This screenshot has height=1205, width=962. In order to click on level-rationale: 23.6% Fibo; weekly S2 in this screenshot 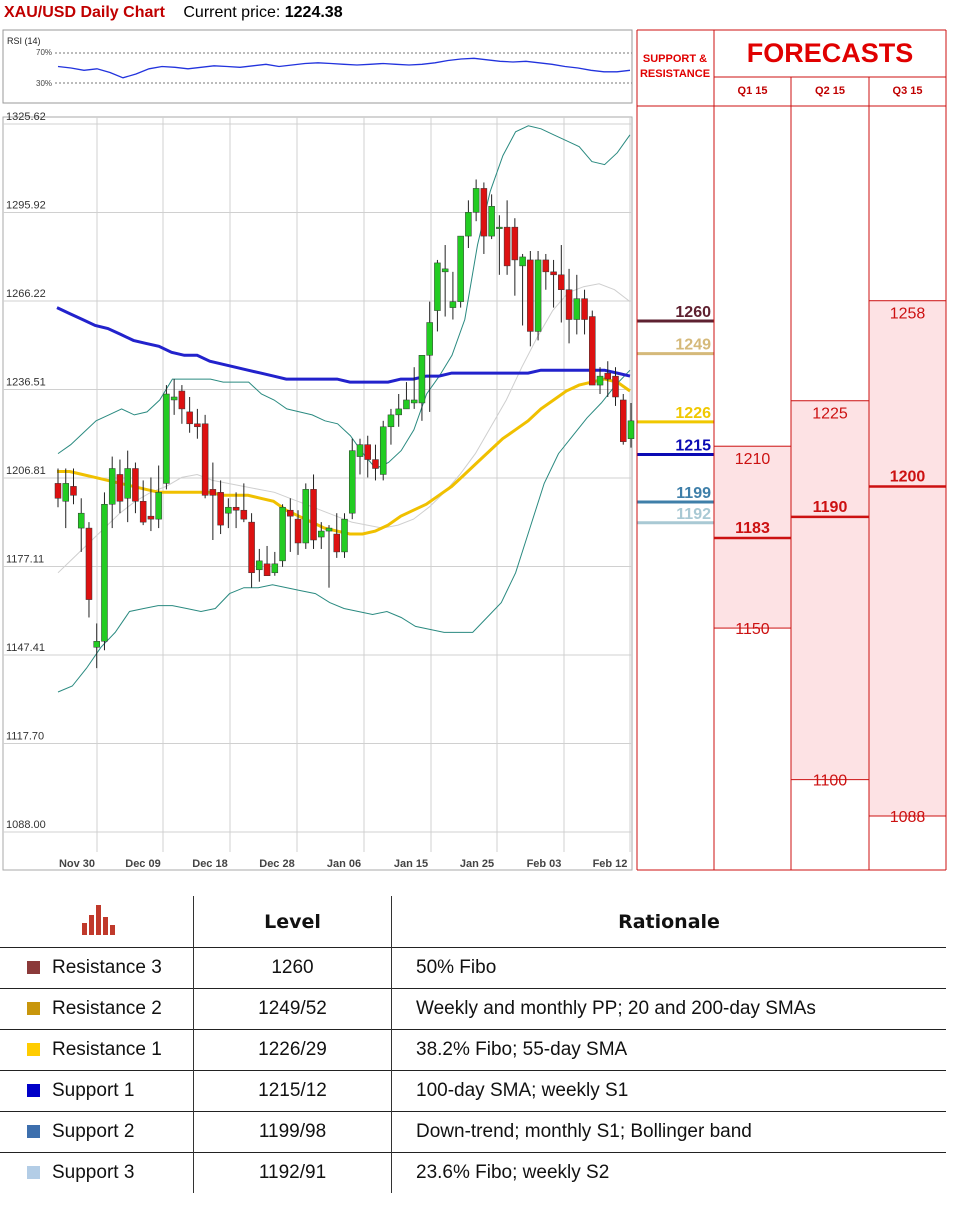, I will do `click(668, 1172)`.